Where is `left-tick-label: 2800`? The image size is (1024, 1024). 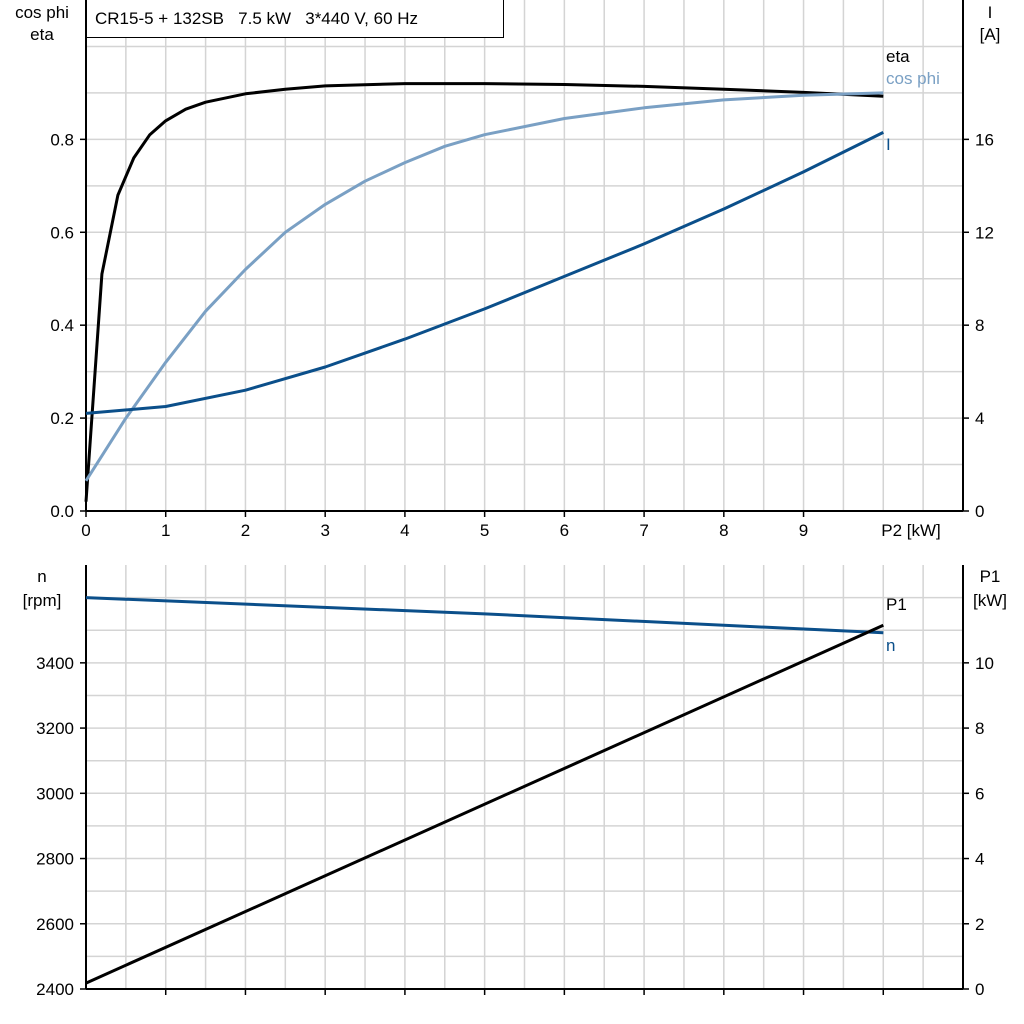
left-tick-label: 2800 is located at coordinates (55, 859).